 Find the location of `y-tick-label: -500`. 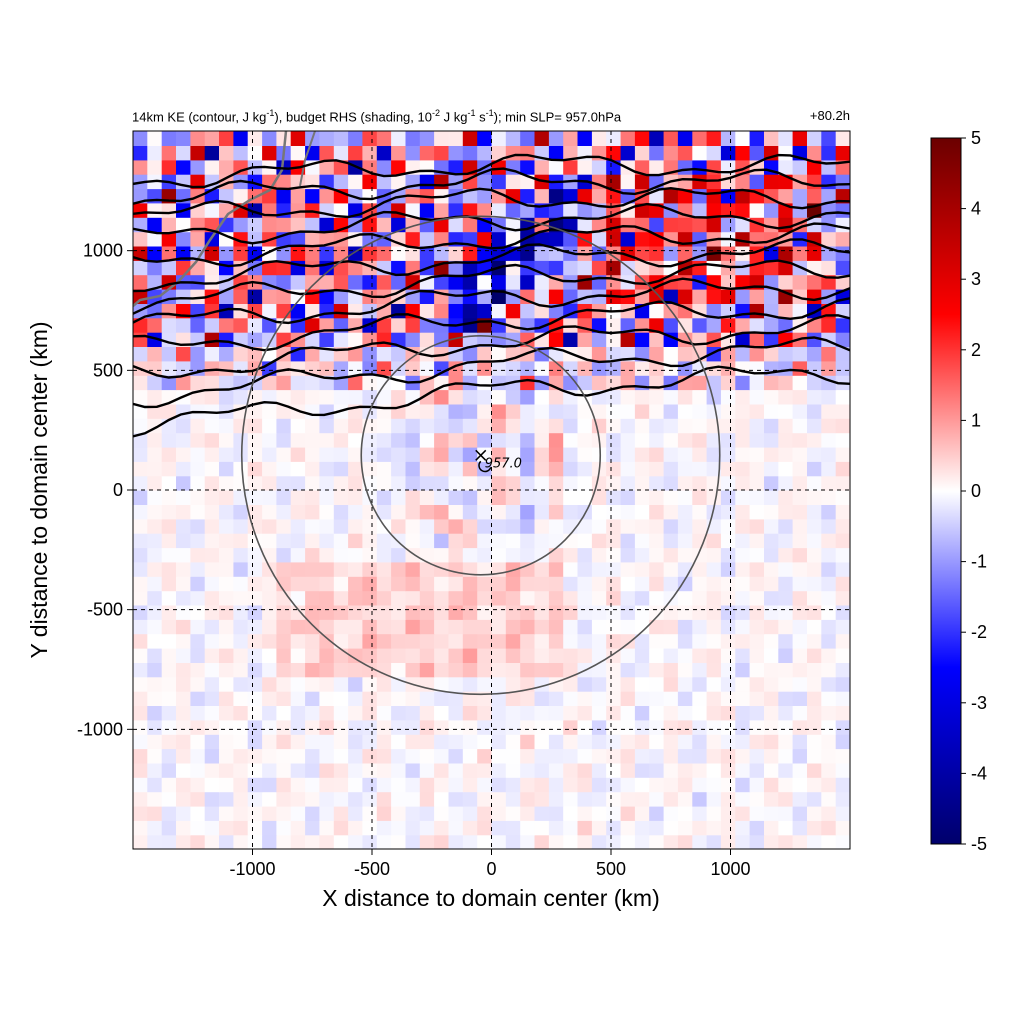

y-tick-label: -500 is located at coordinates (105, 610).